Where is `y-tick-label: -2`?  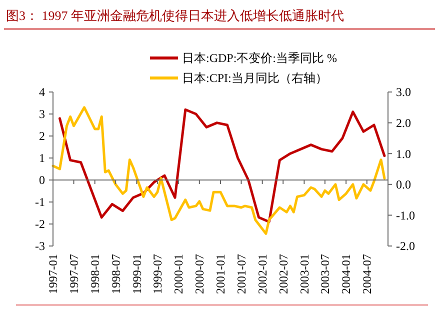 y-tick-label: -2 is located at coordinates (40, 224).